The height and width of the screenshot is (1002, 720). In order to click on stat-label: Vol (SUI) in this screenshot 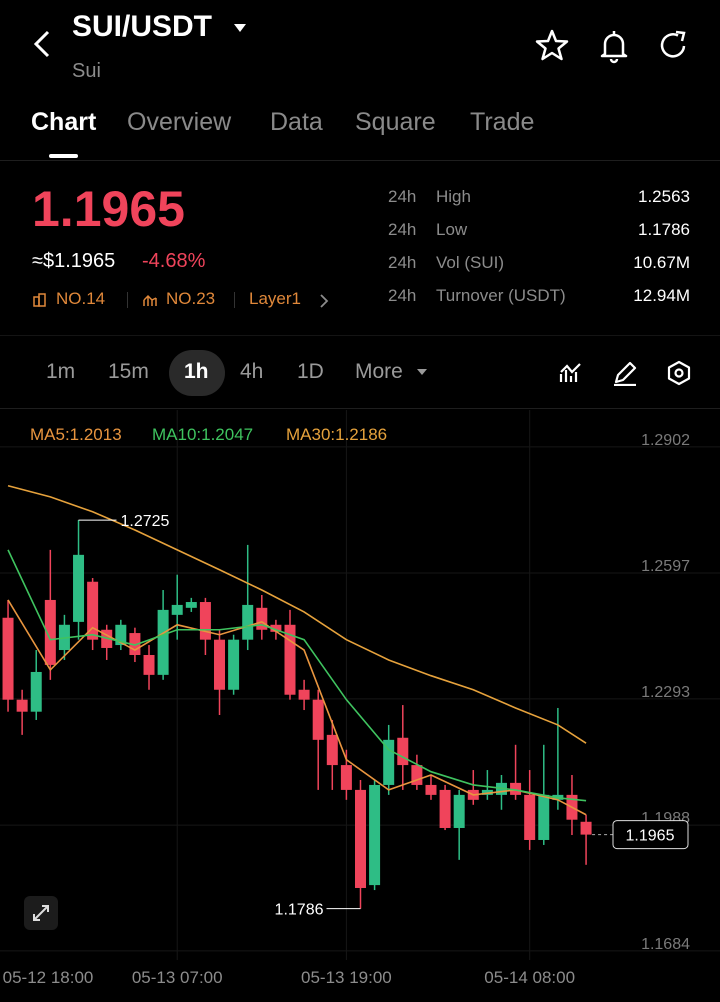, I will do `click(470, 262)`.